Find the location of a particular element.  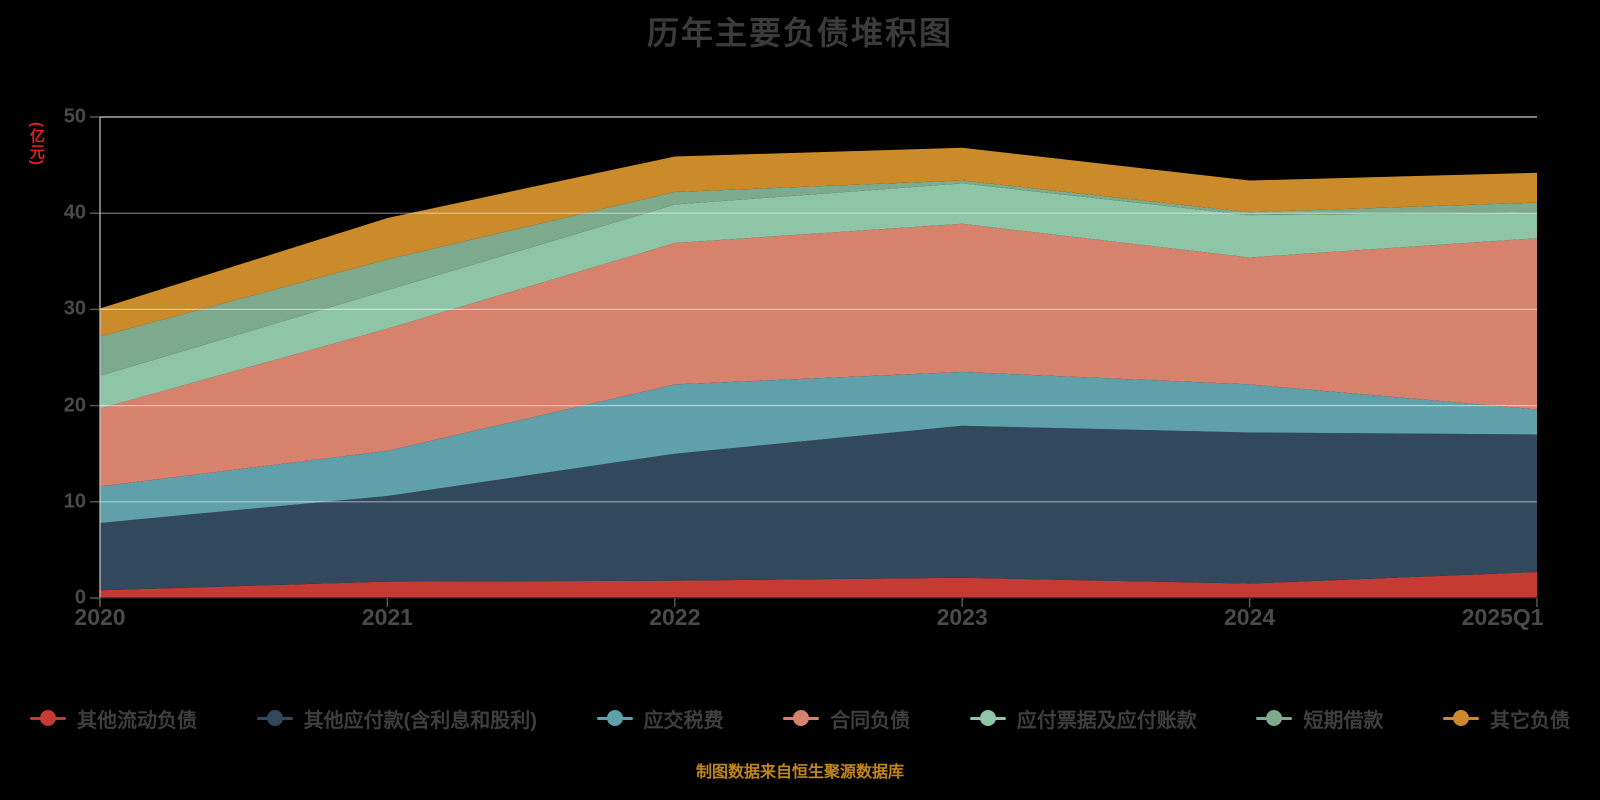

legend-item-6: 其它负债 is located at coordinates (1506, 718).